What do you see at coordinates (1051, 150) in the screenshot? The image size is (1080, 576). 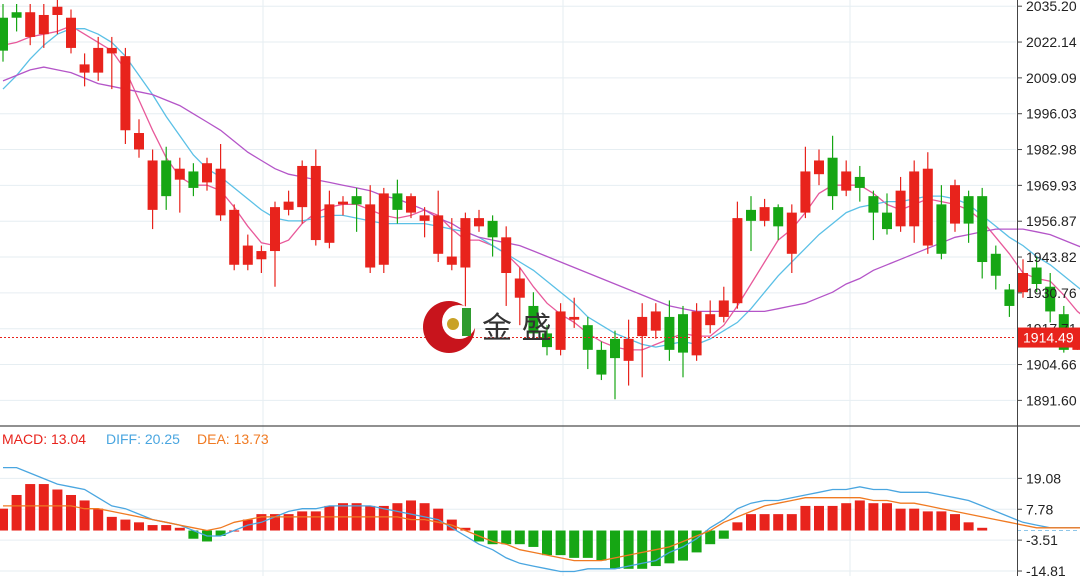 I see `y-tick-label: 1982.98` at bounding box center [1051, 150].